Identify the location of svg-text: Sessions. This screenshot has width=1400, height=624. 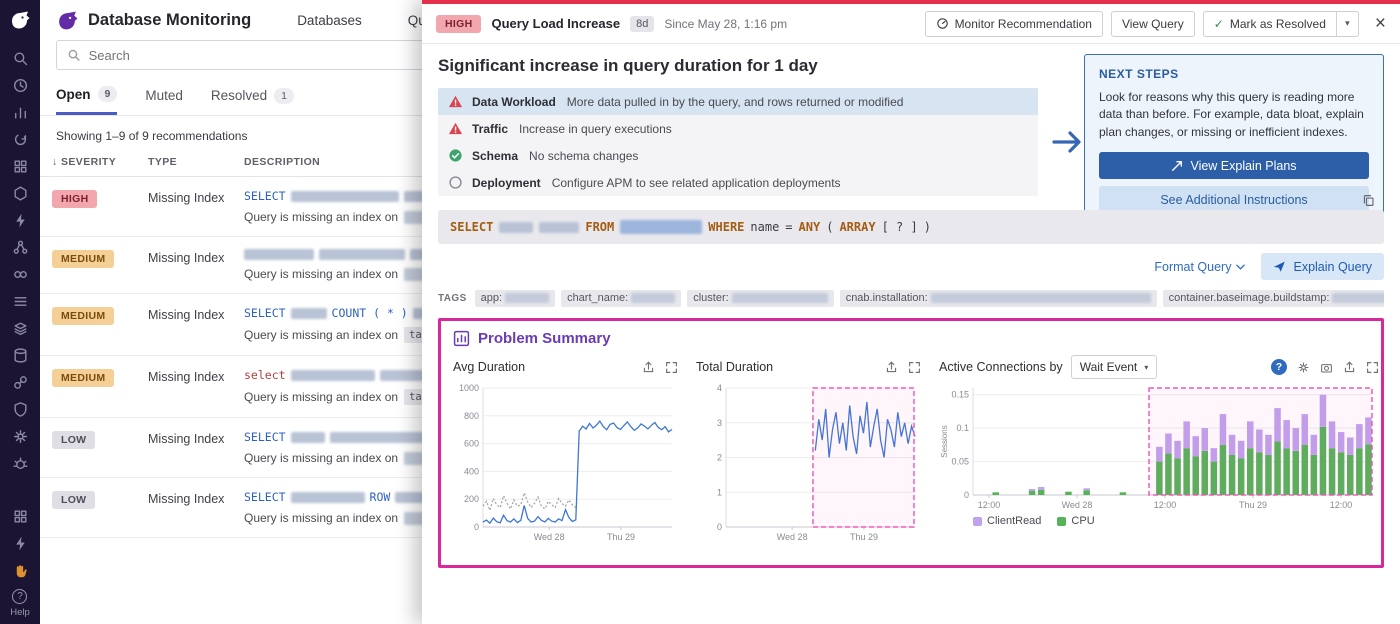
(944, 441).